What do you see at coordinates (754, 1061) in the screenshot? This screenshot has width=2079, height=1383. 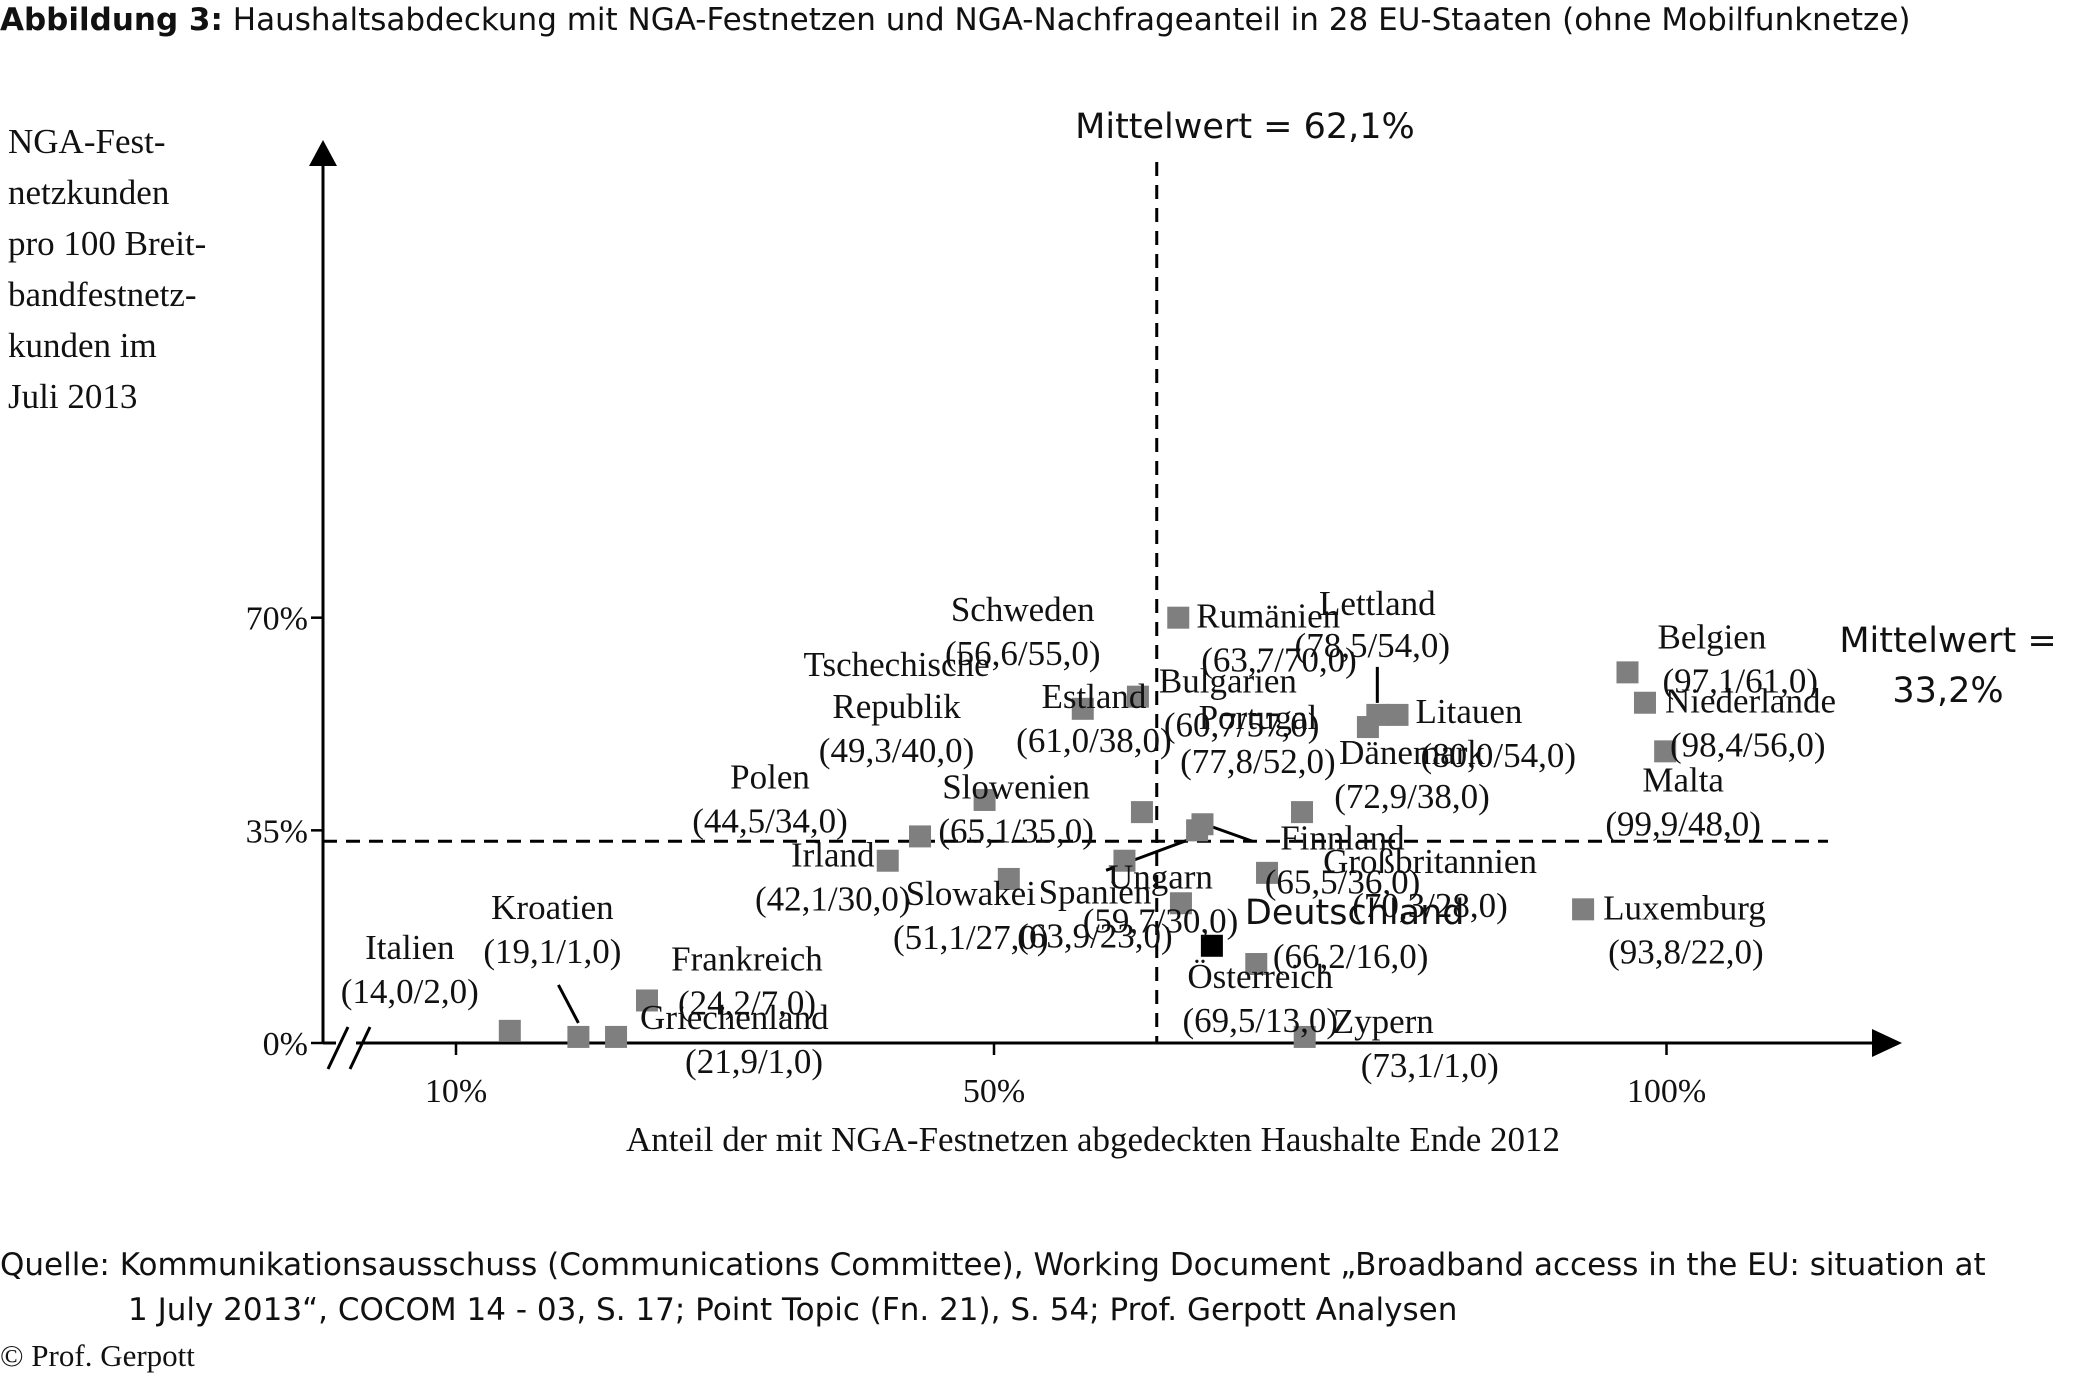 I see `point-value-label: (21,9/1,0)` at bounding box center [754, 1061].